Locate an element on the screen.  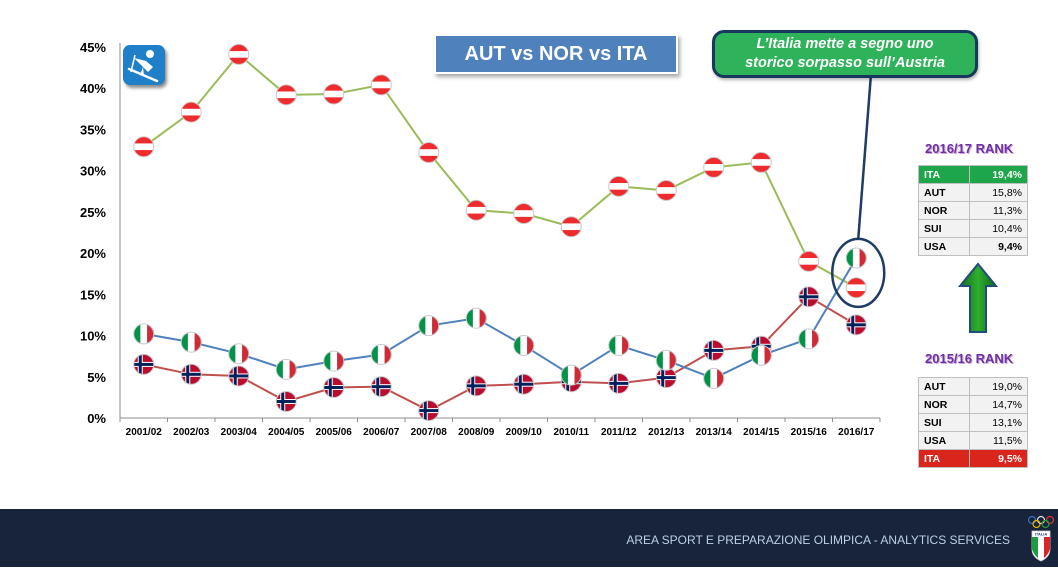
coni-logo-text: ITALIA is located at coordinates (1041, 534).